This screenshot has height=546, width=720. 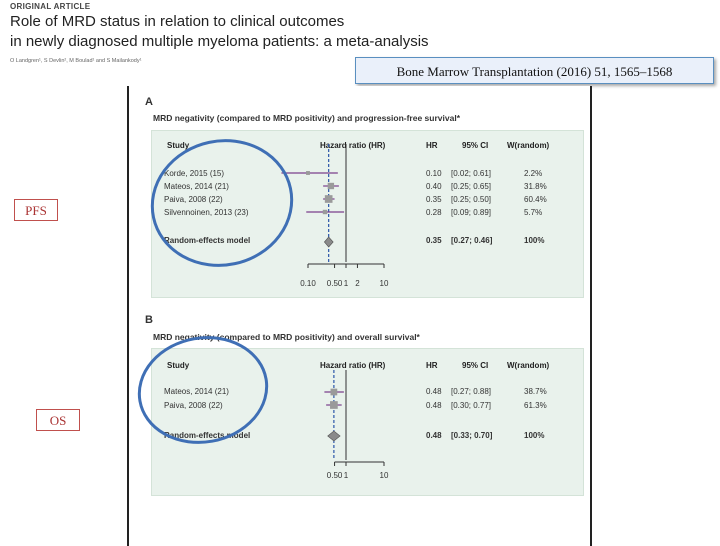 I want to click on panel-a-weight-2: 31.8%, so click(x=535, y=186).